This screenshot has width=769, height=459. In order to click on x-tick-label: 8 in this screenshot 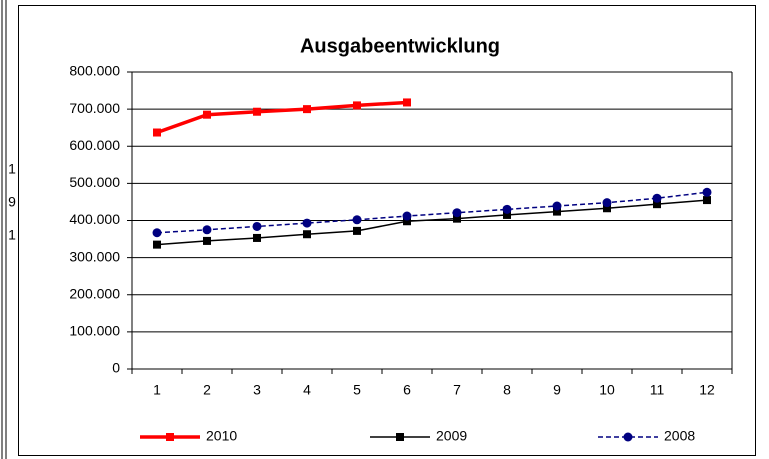, I will do `click(507, 390)`.